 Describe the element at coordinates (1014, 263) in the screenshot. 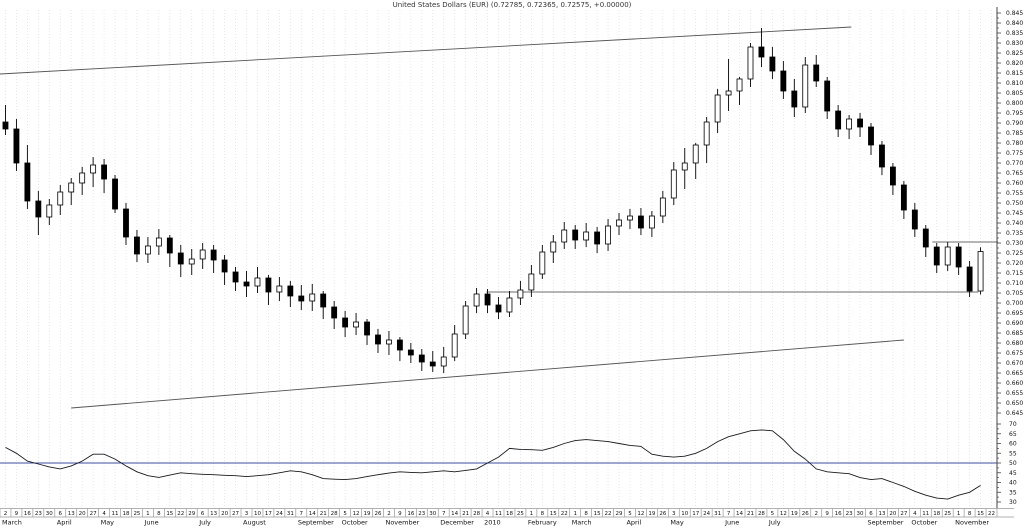

I see `svg-text: 0.720` at that location.